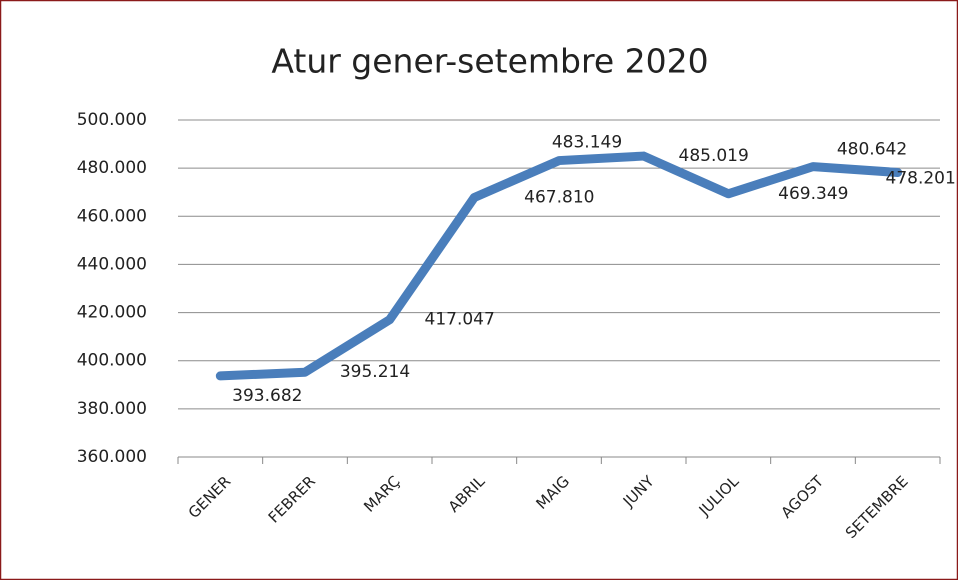  What do you see at coordinates (460, 320) in the screenshot?
I see `data-label: 417.047` at bounding box center [460, 320].